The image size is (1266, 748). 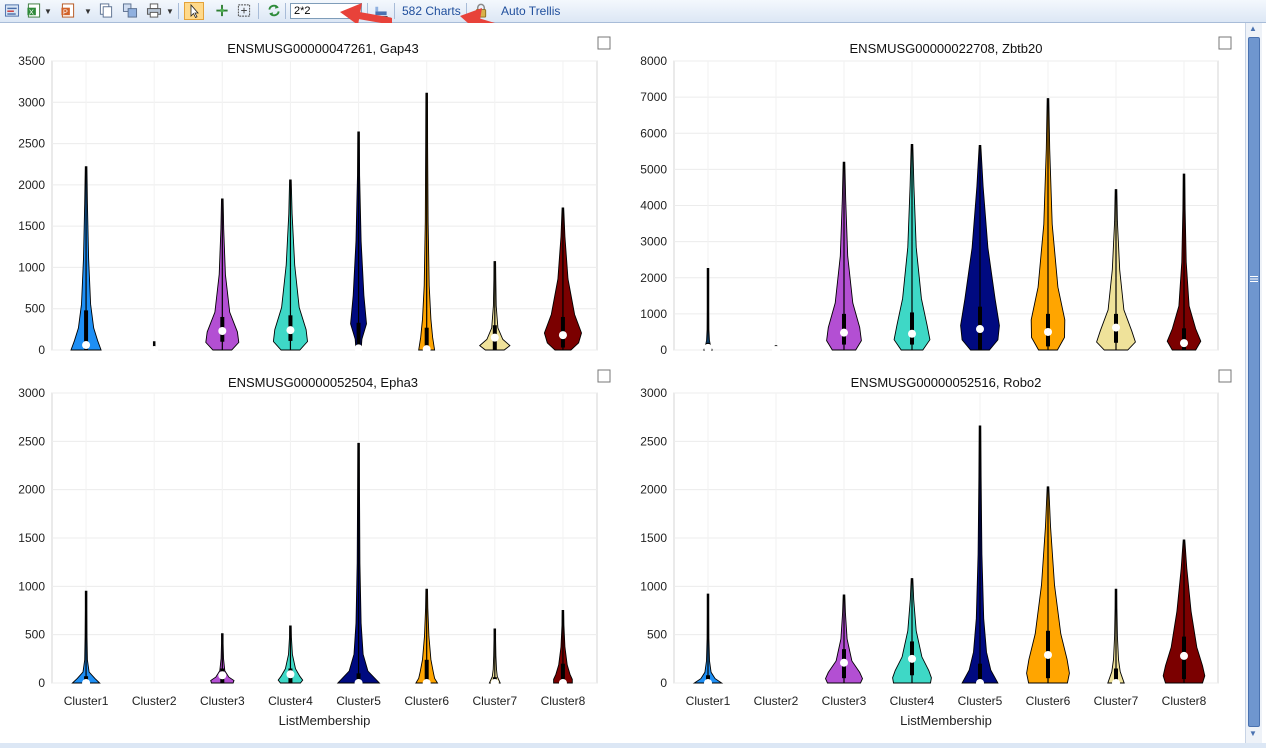 What do you see at coordinates (653, 133) in the screenshot?
I see `y-tick-label: 6000` at bounding box center [653, 133].